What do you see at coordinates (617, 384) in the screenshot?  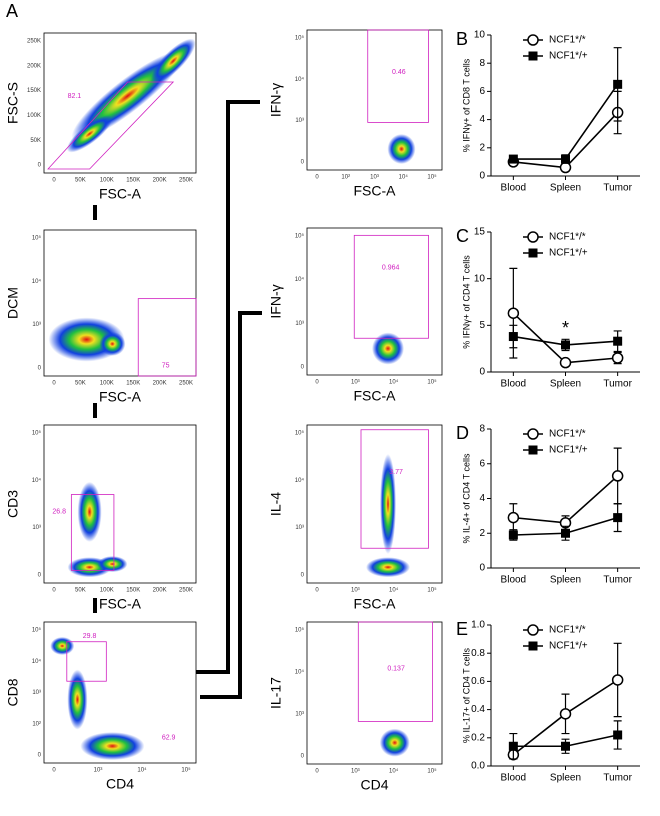 I see `x-tick-label: Tumor` at bounding box center [617, 384].